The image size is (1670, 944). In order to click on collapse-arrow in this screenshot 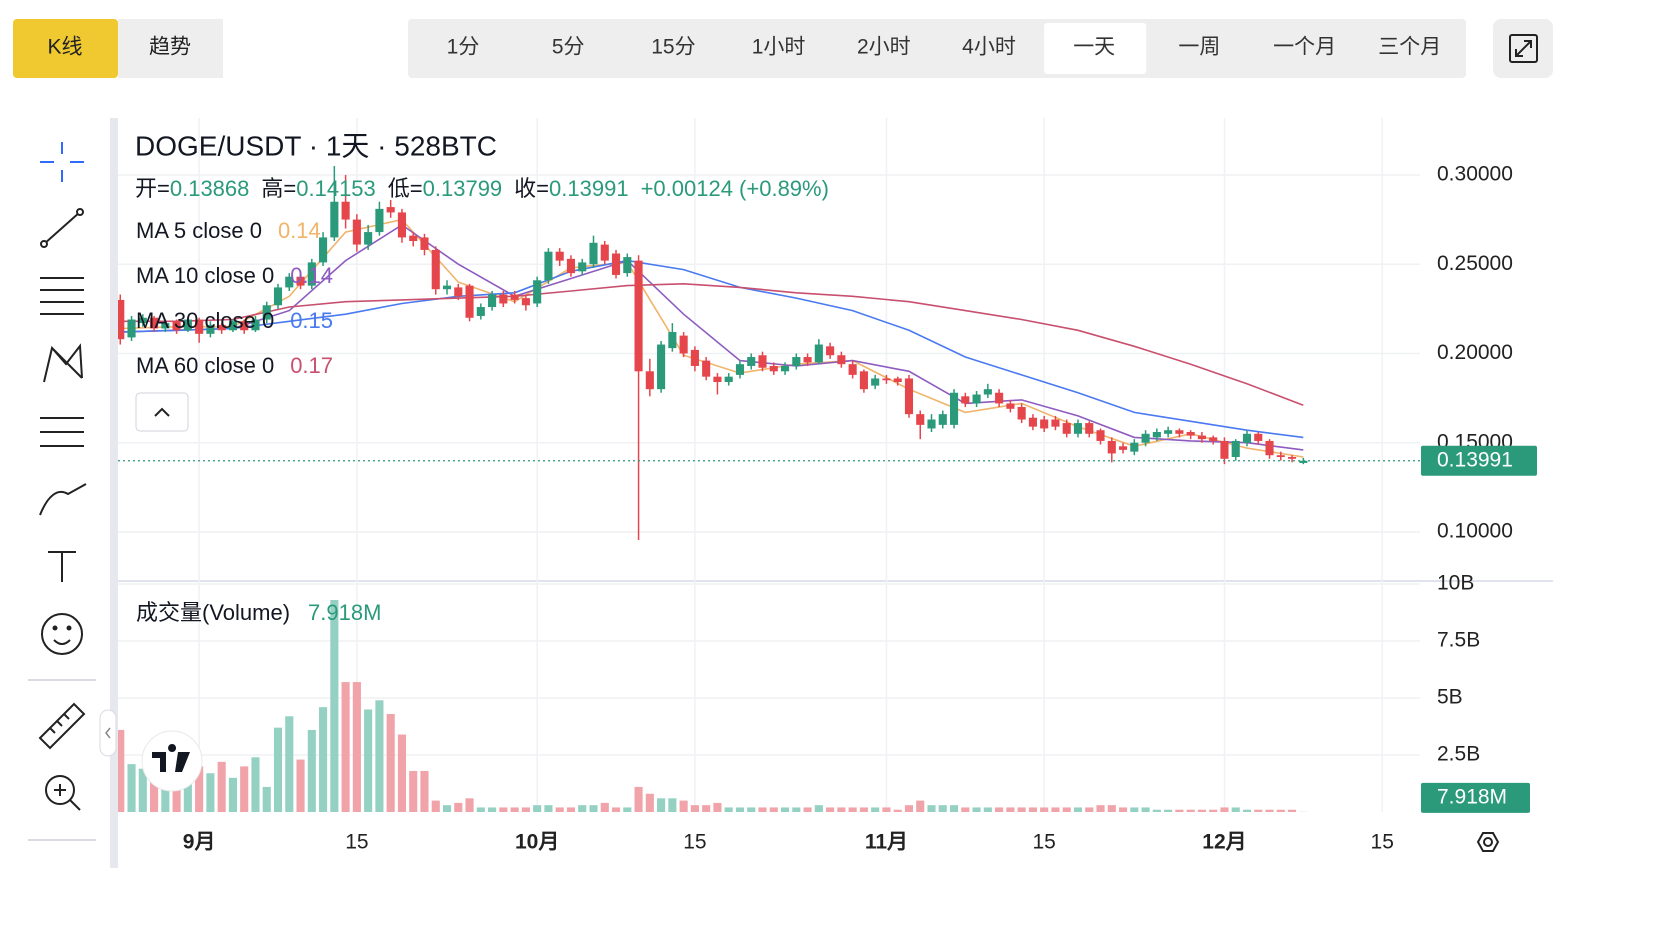, I will do `click(108, 733)`.